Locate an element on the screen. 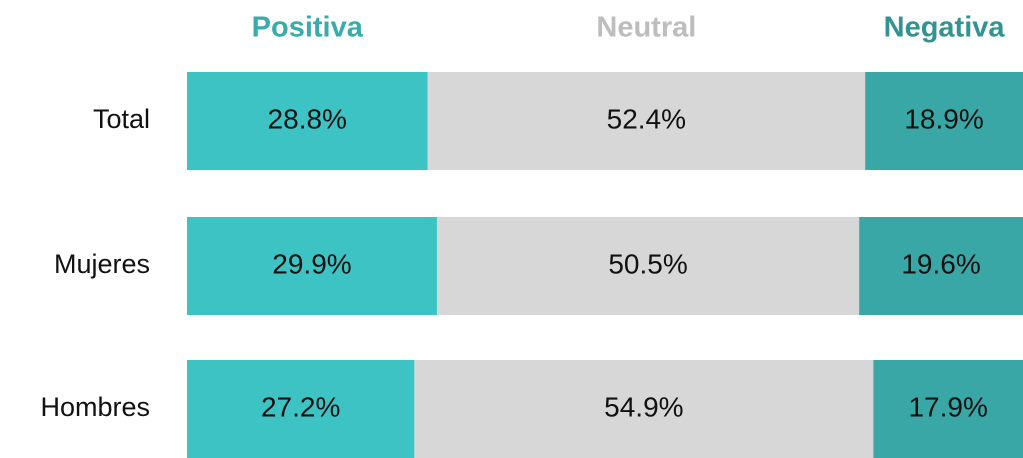 The image size is (1023, 458). value-label: 50.5% is located at coordinates (647, 263).